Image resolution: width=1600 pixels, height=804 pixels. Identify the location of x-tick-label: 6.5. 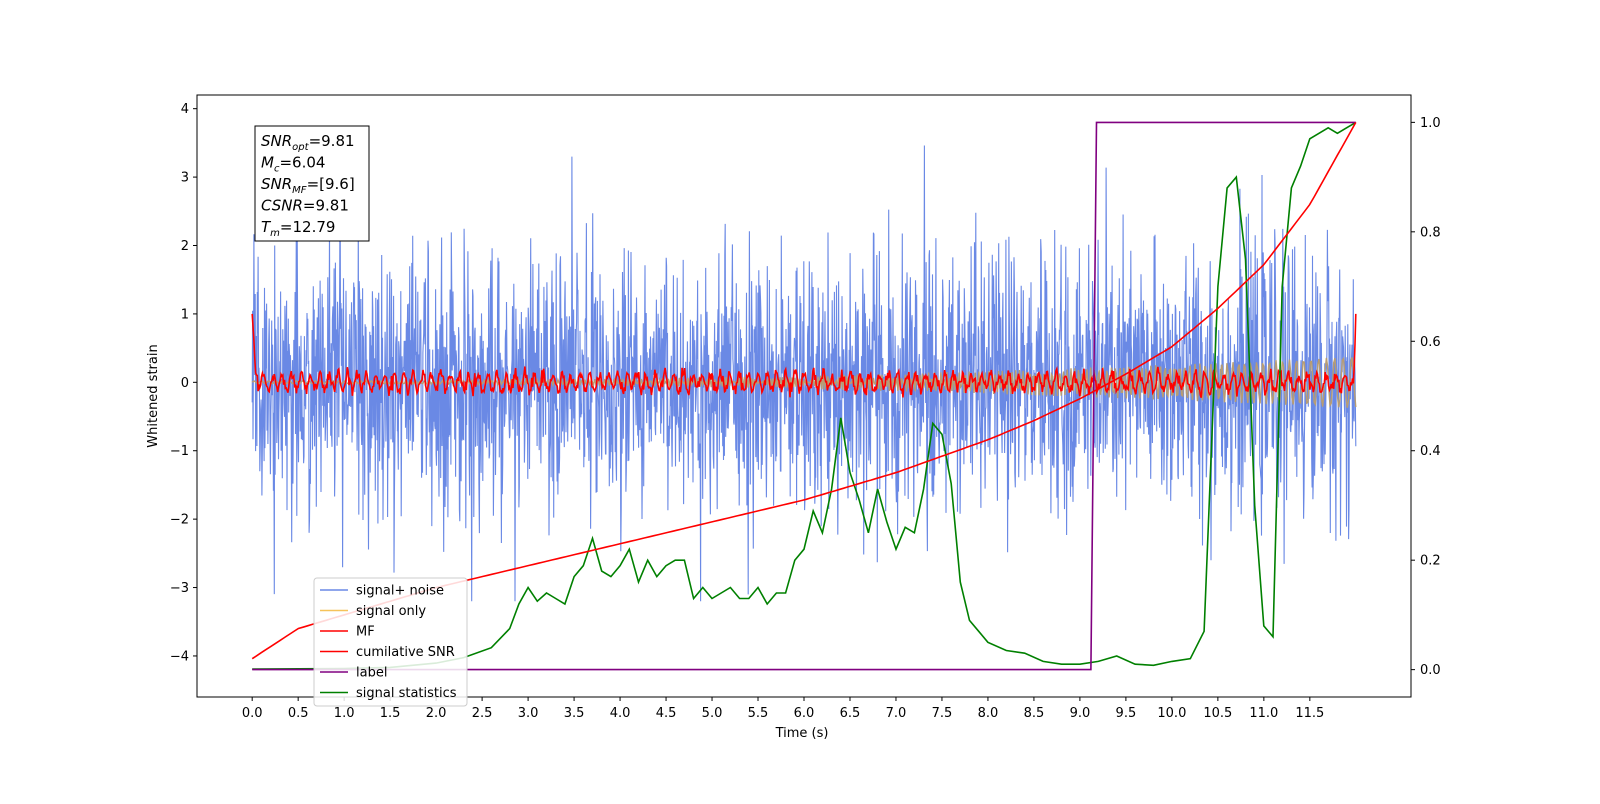
(850, 713).